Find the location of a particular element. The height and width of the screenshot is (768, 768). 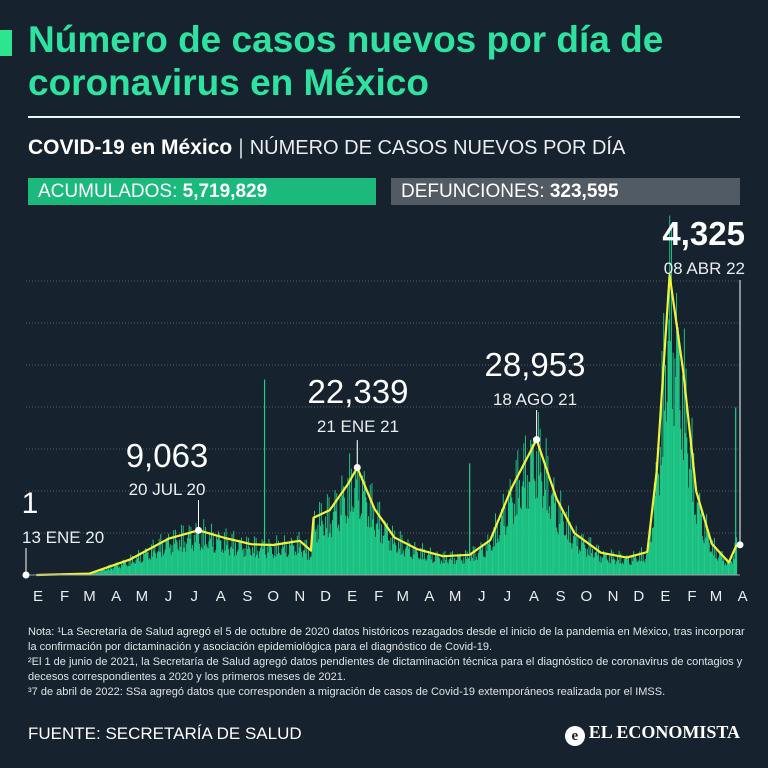

x-tick-label: F is located at coordinates (691, 596).